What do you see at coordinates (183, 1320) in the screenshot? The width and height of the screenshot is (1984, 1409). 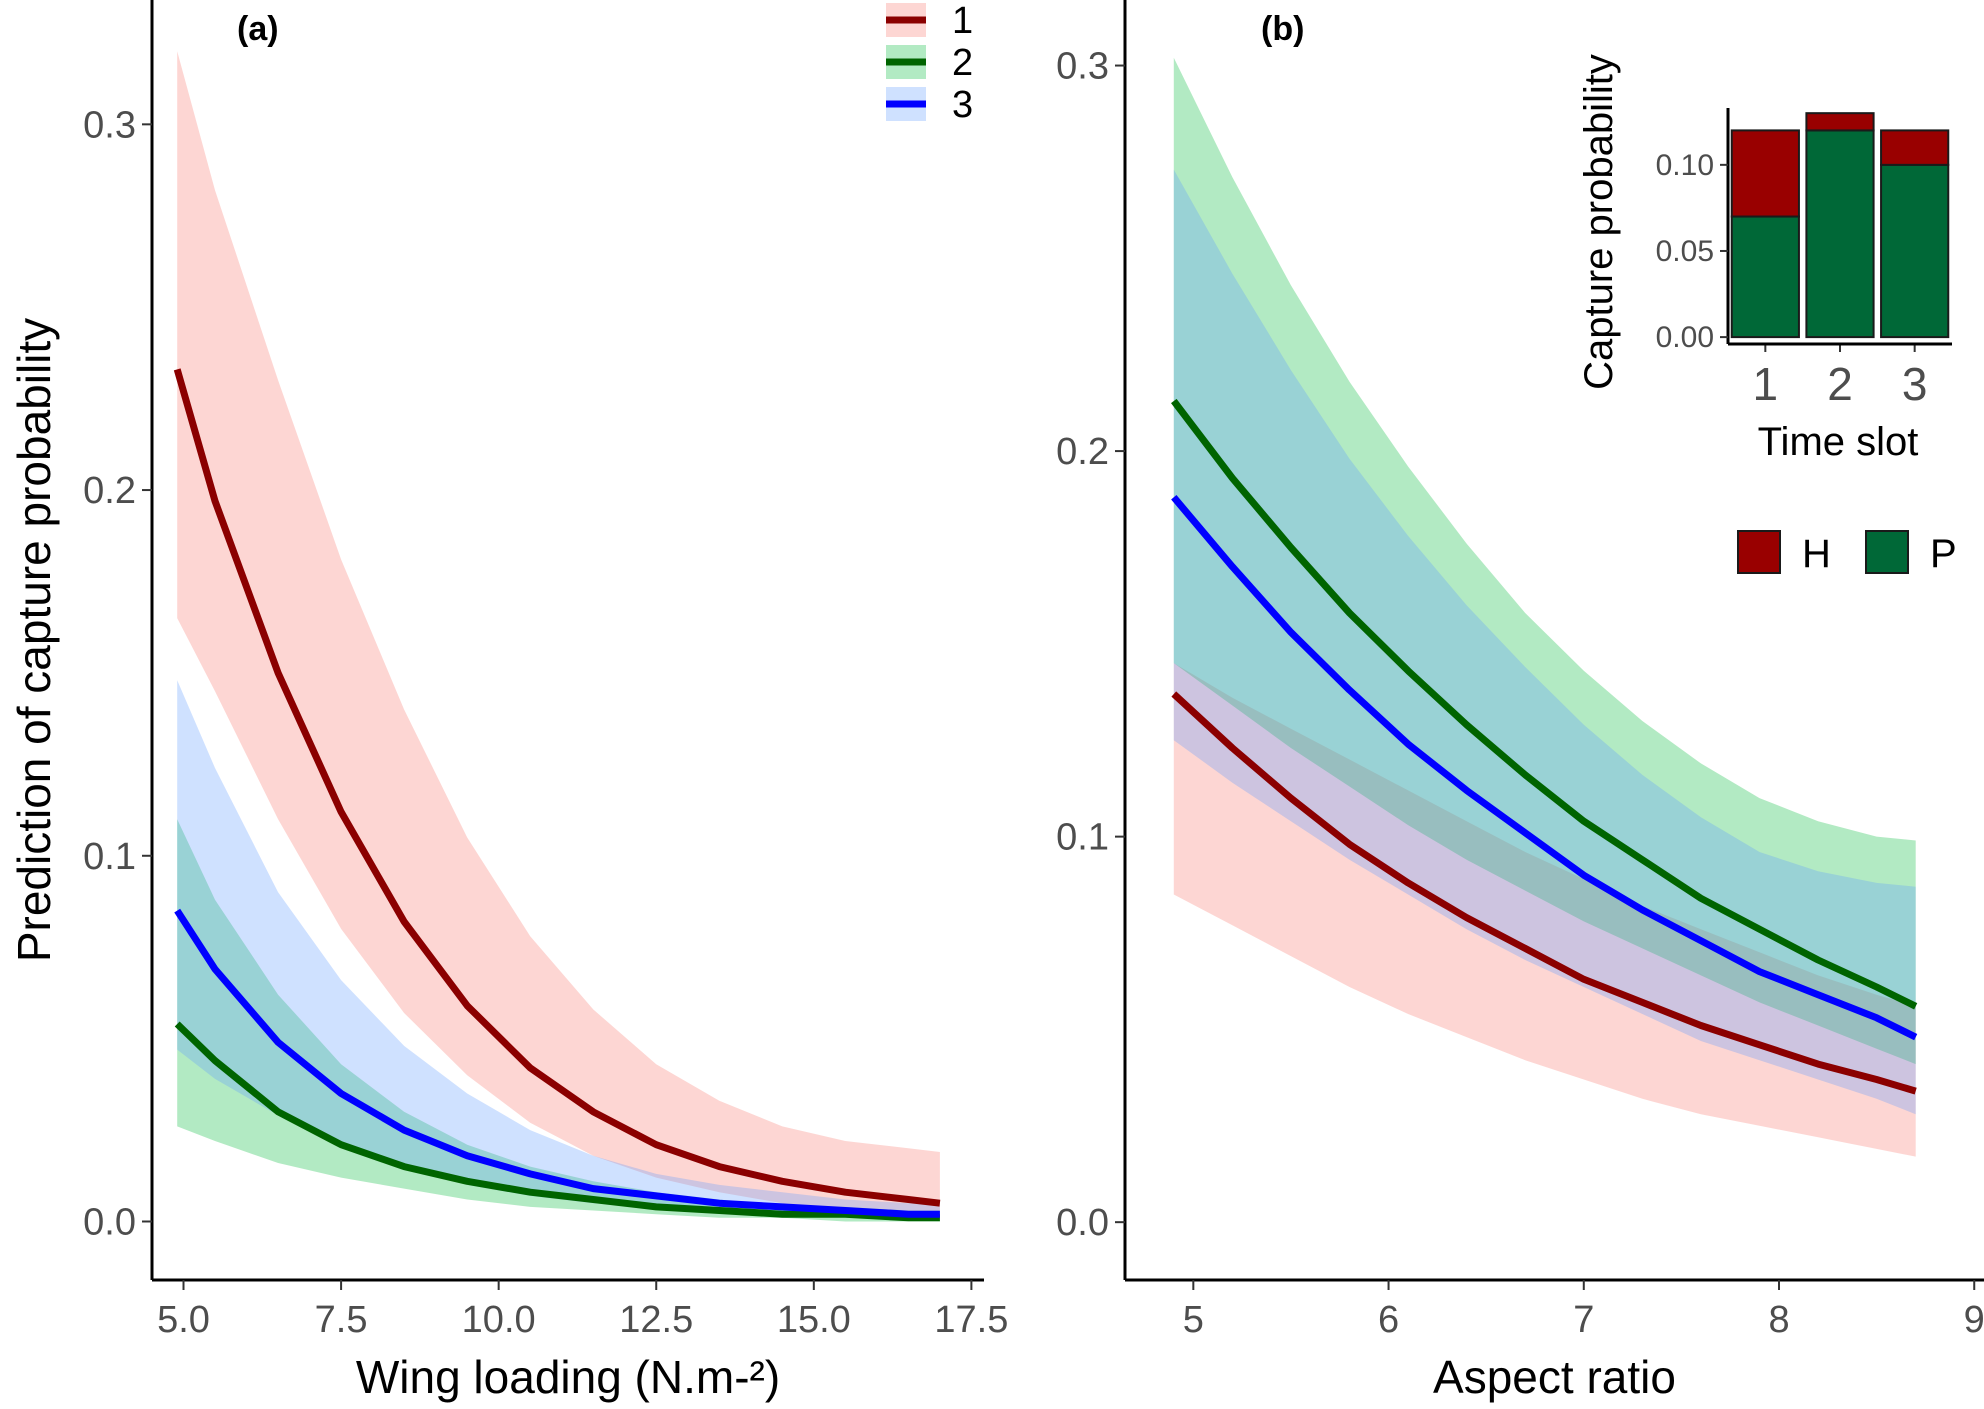 I see `x-tick-label: 5.0` at bounding box center [183, 1320].